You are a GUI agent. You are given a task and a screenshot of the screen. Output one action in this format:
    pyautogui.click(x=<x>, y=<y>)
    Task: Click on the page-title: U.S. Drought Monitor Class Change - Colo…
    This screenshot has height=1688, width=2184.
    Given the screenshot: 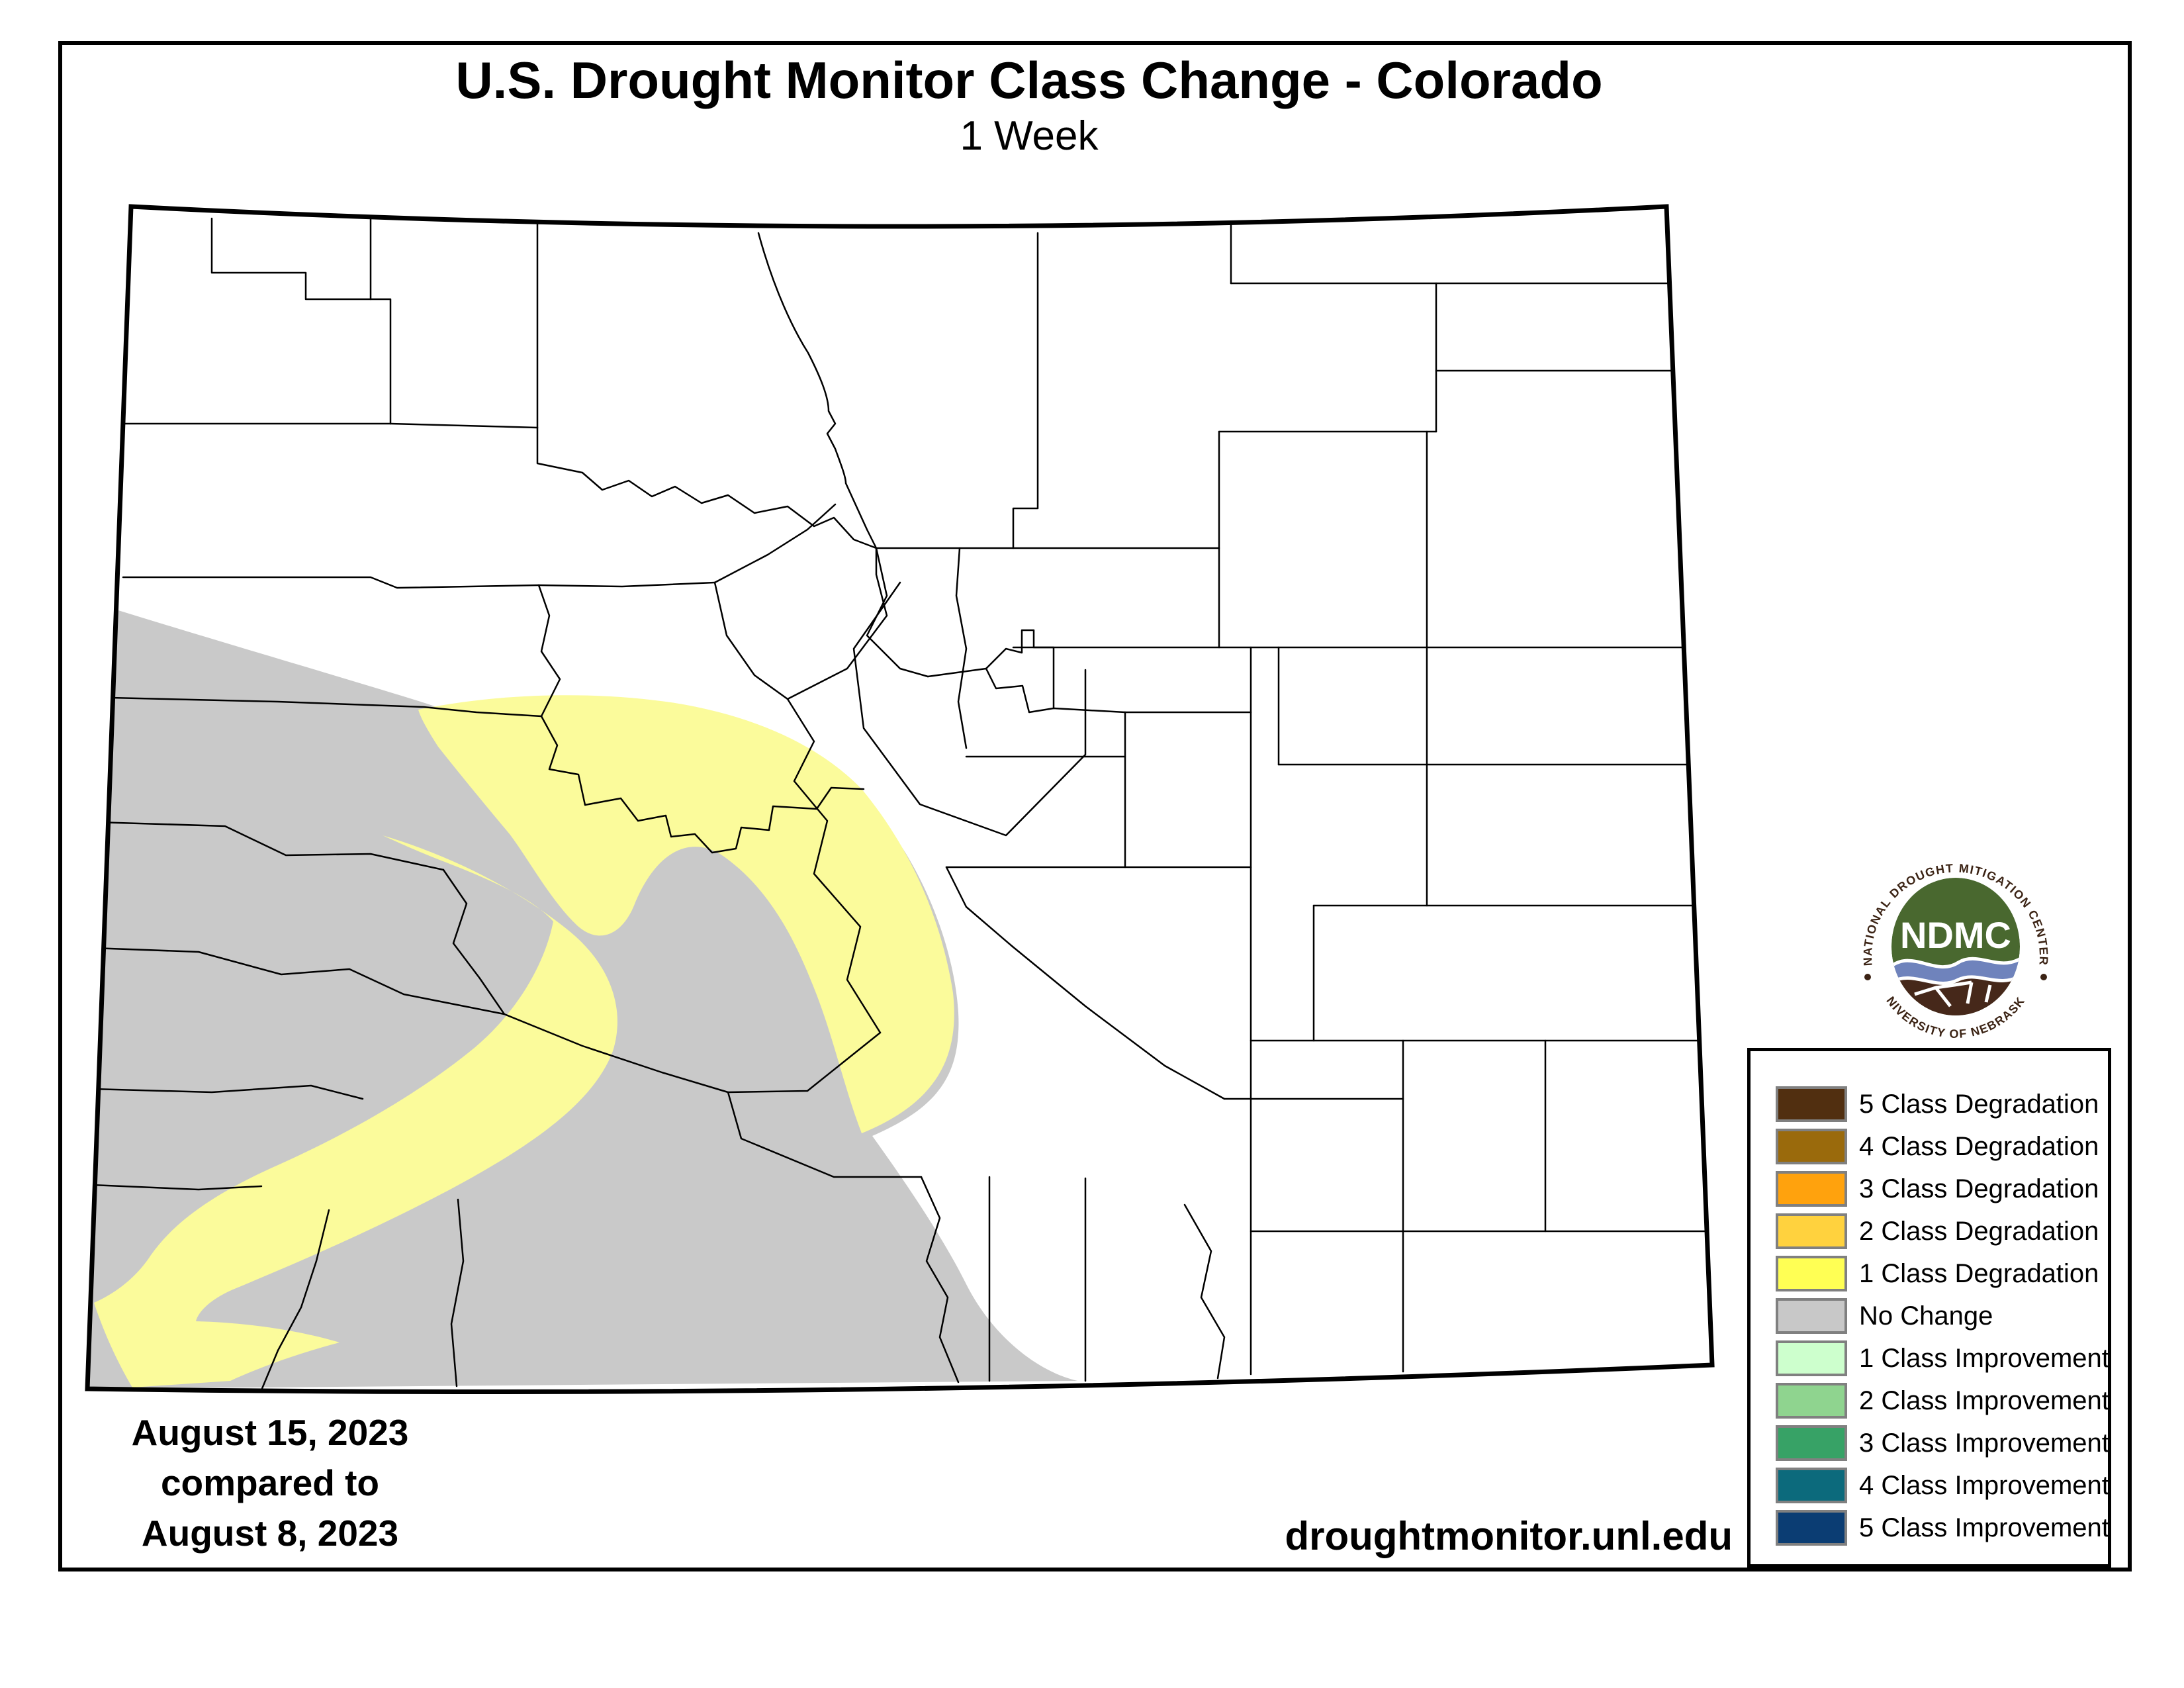 What is the action you would take?
    pyautogui.click(x=1029, y=80)
    